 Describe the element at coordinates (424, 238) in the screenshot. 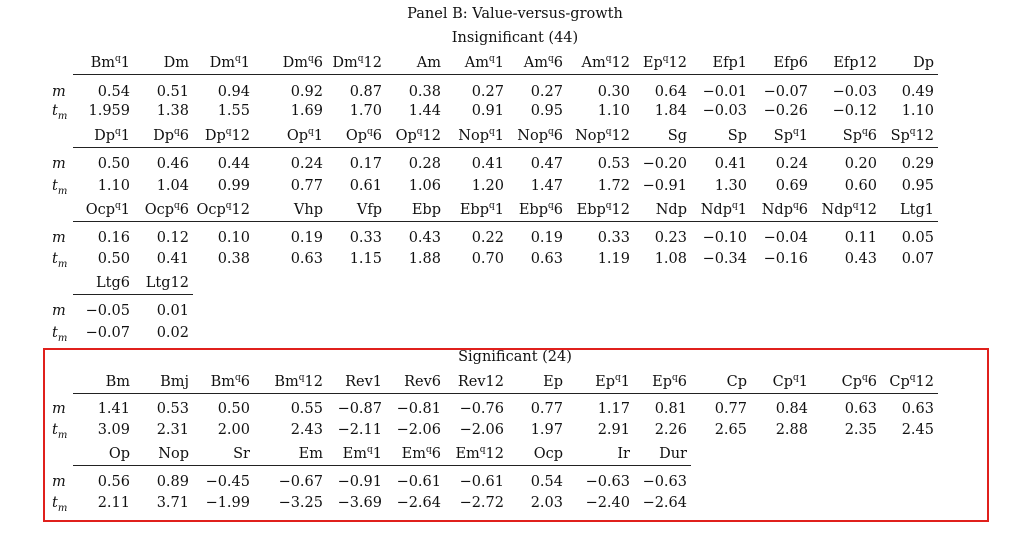

I see `mean-return-value: 0.43` at that location.